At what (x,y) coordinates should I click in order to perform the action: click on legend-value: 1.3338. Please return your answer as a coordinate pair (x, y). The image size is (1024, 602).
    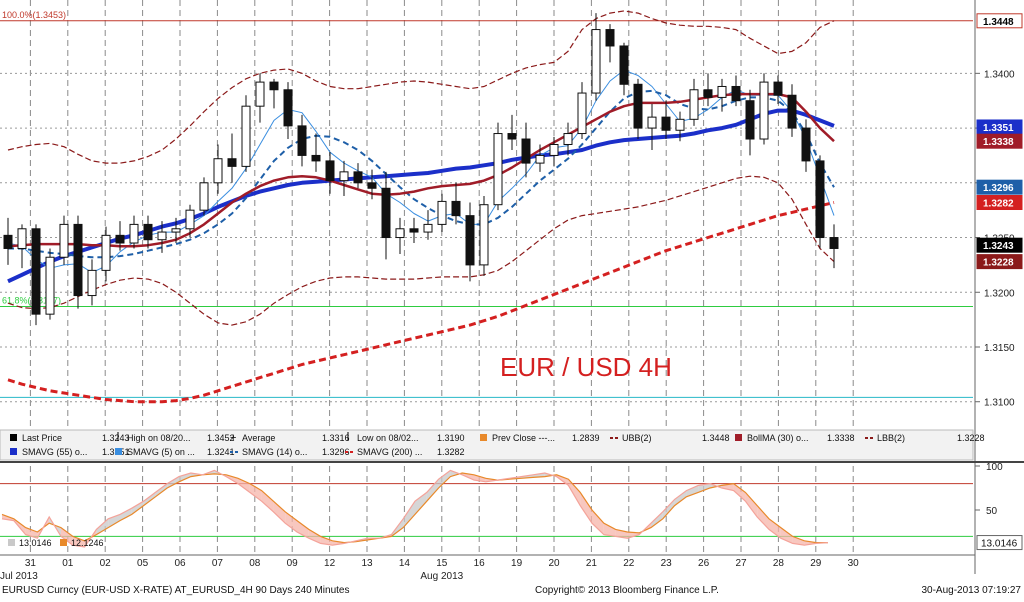
    Looking at the image, I should click on (841, 438).